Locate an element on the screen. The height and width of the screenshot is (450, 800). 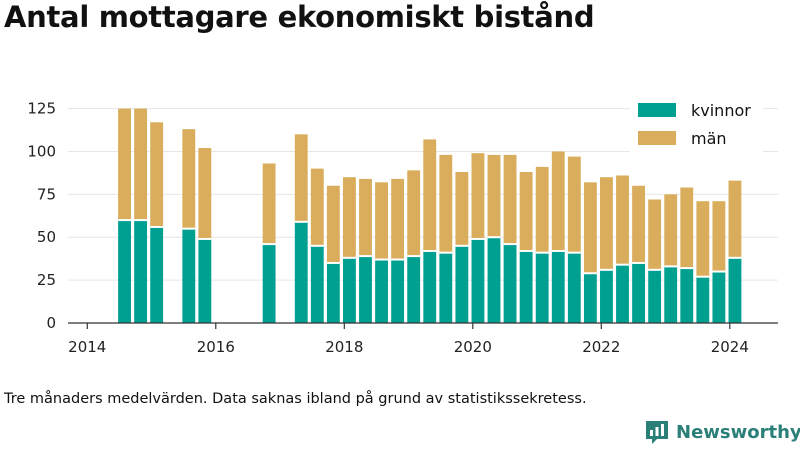
legend-label: män is located at coordinates (709, 138).